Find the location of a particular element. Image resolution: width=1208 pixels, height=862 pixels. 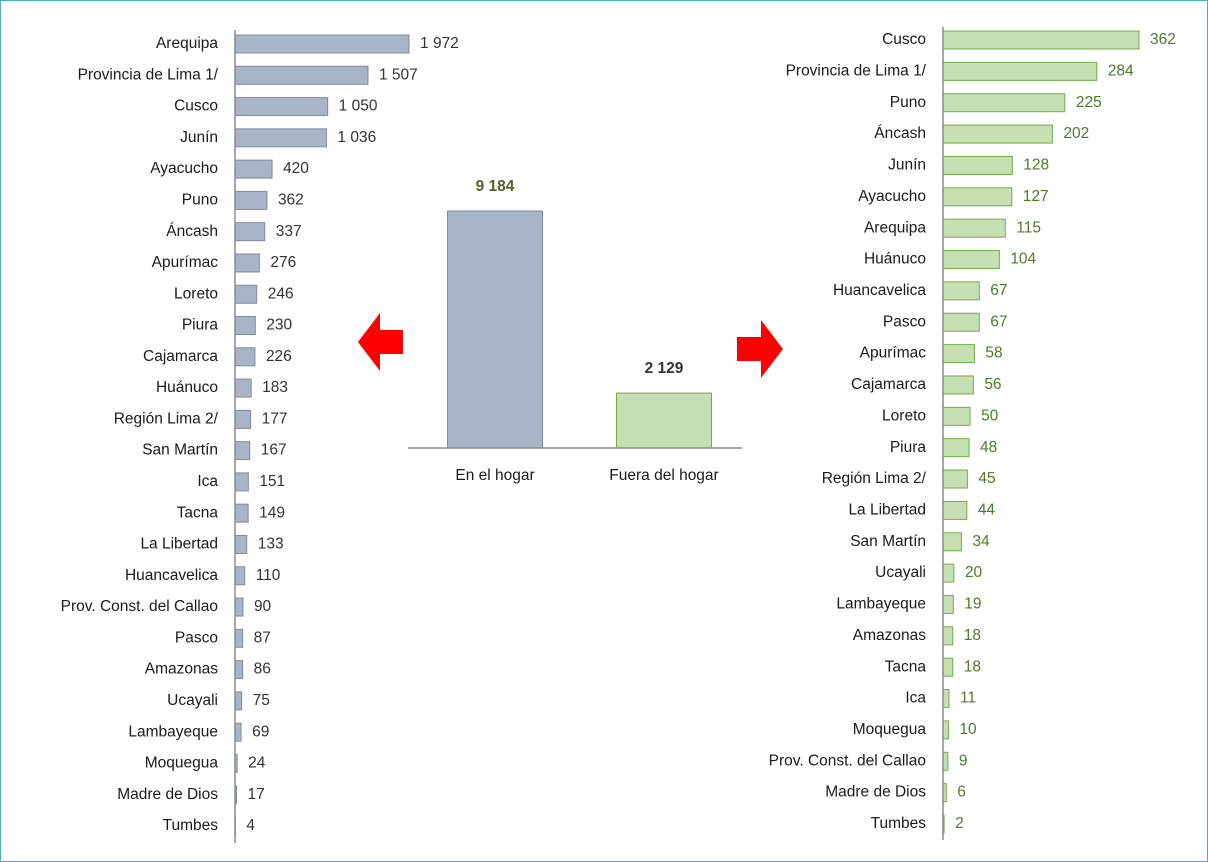

value-label: 127 is located at coordinates (1036, 196).